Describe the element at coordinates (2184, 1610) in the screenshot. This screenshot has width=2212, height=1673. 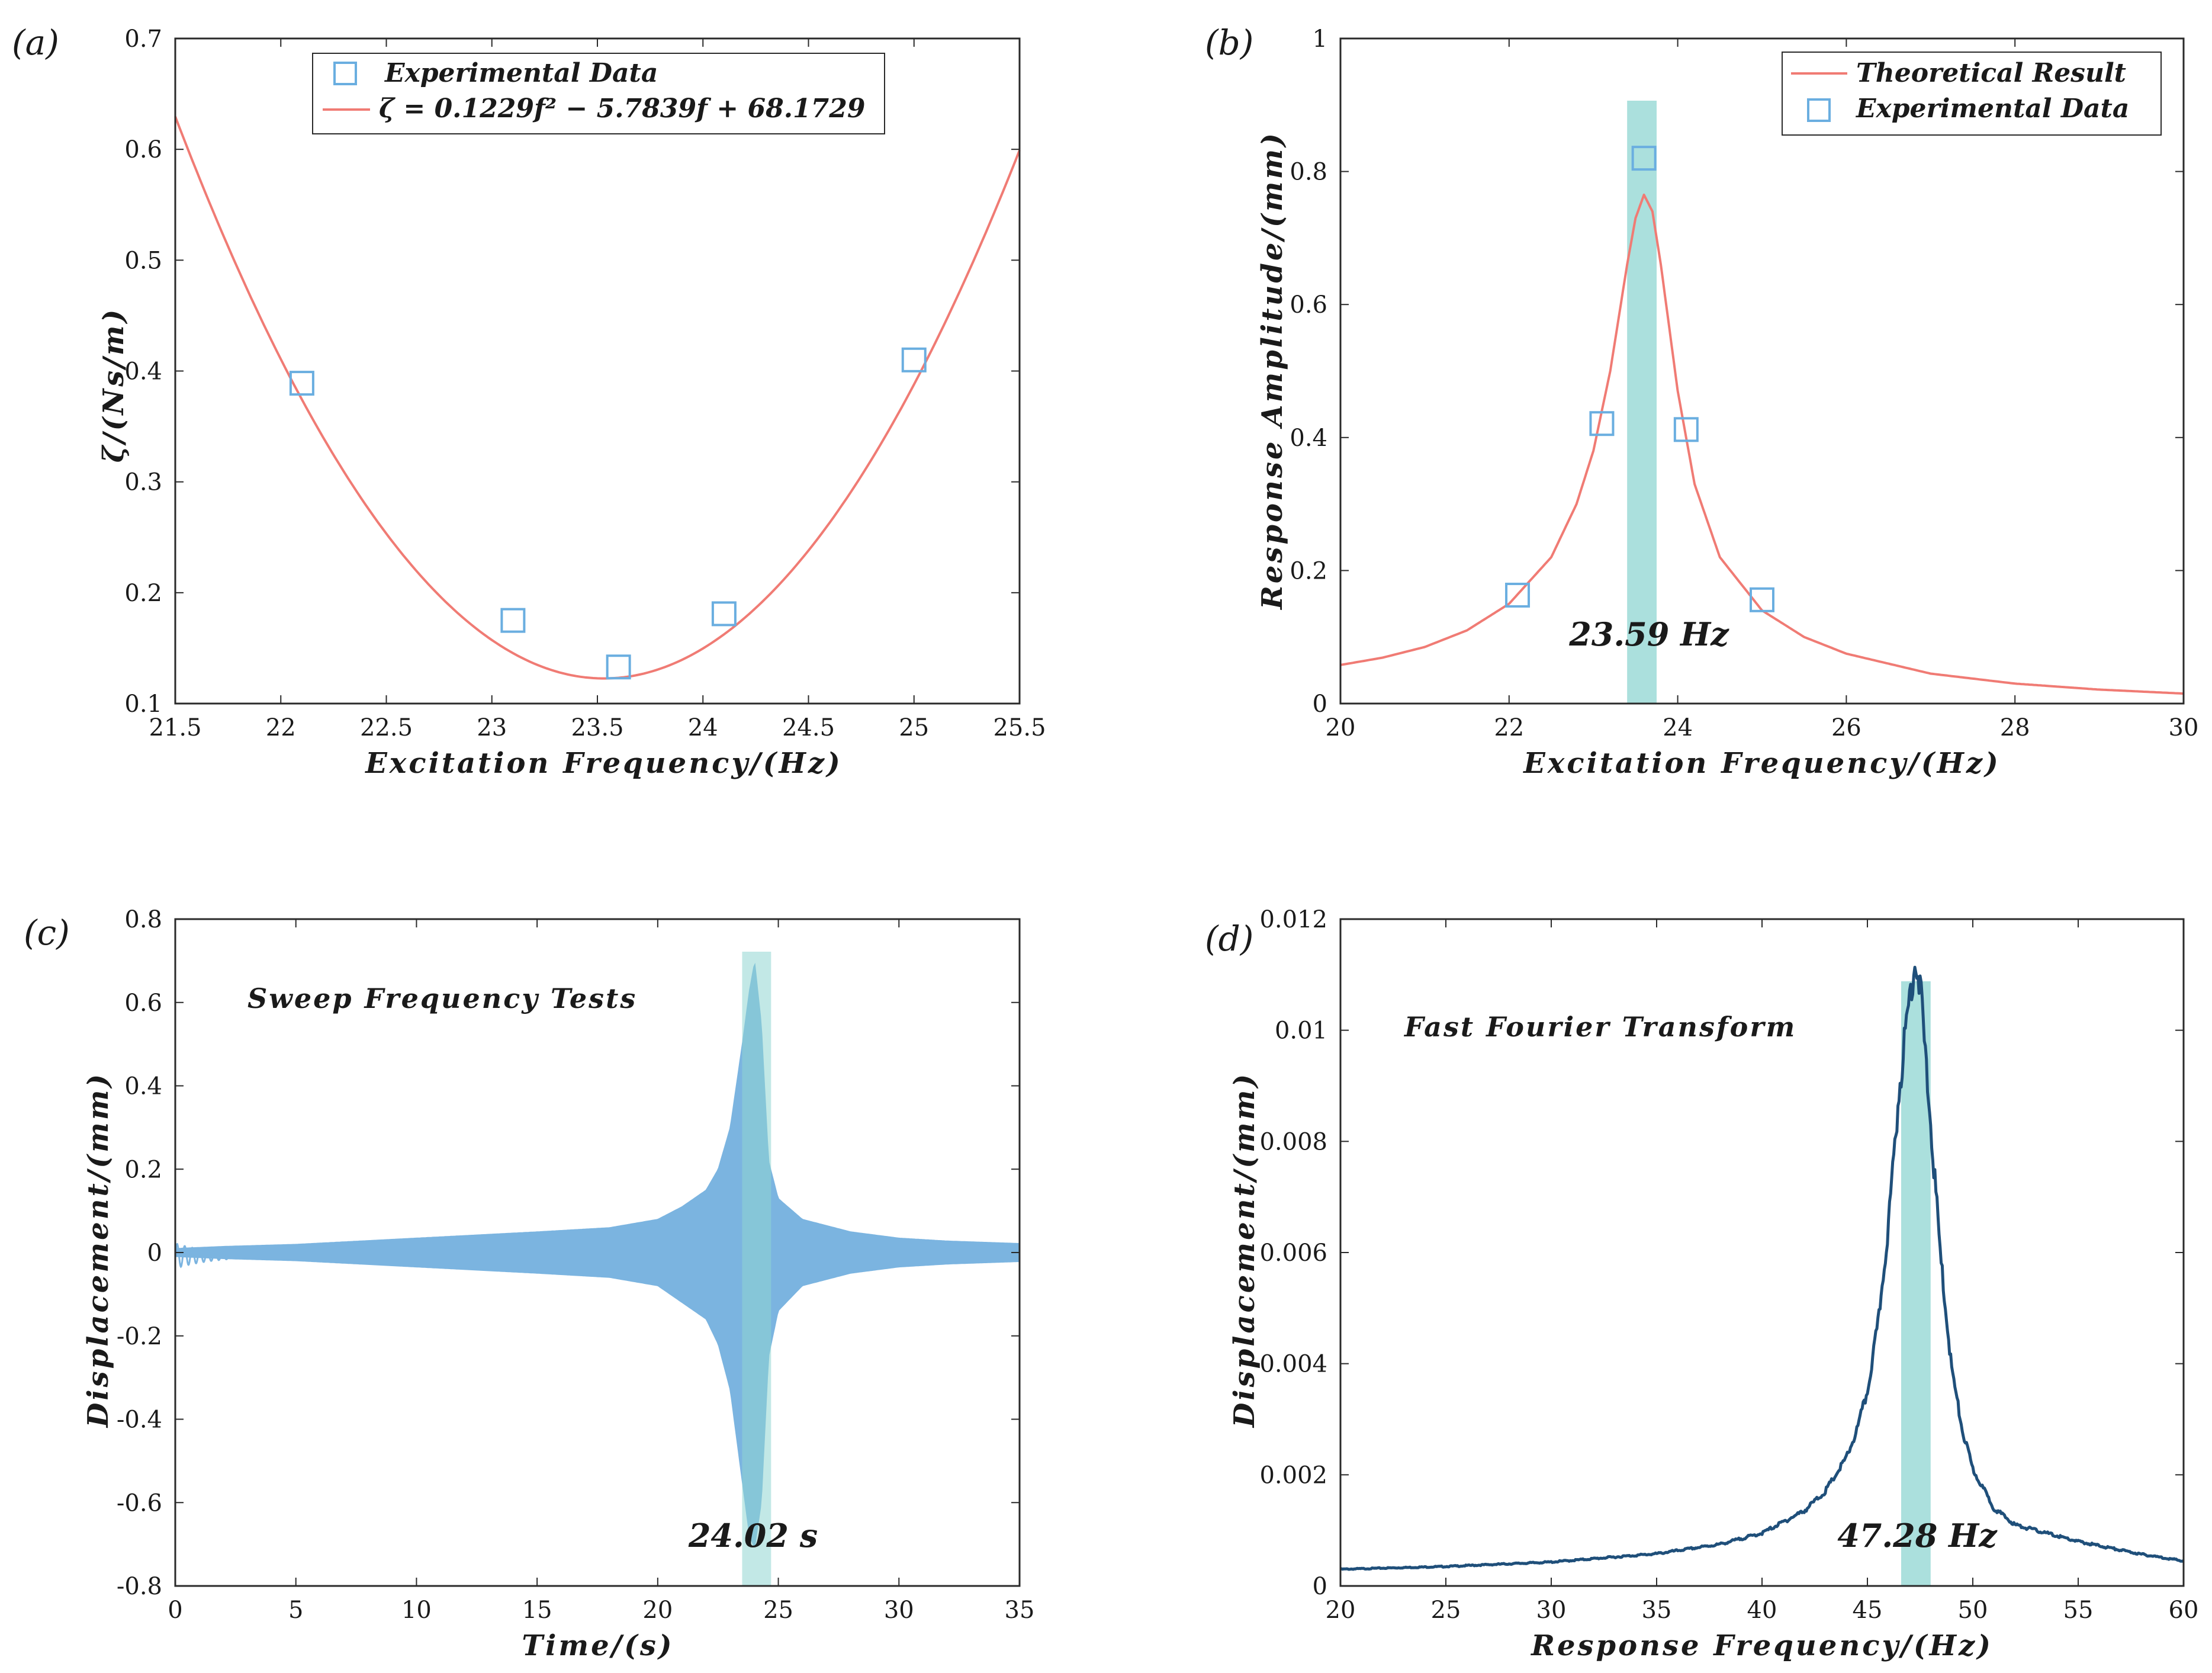
I see `x-tick-label-d: 60` at that location.